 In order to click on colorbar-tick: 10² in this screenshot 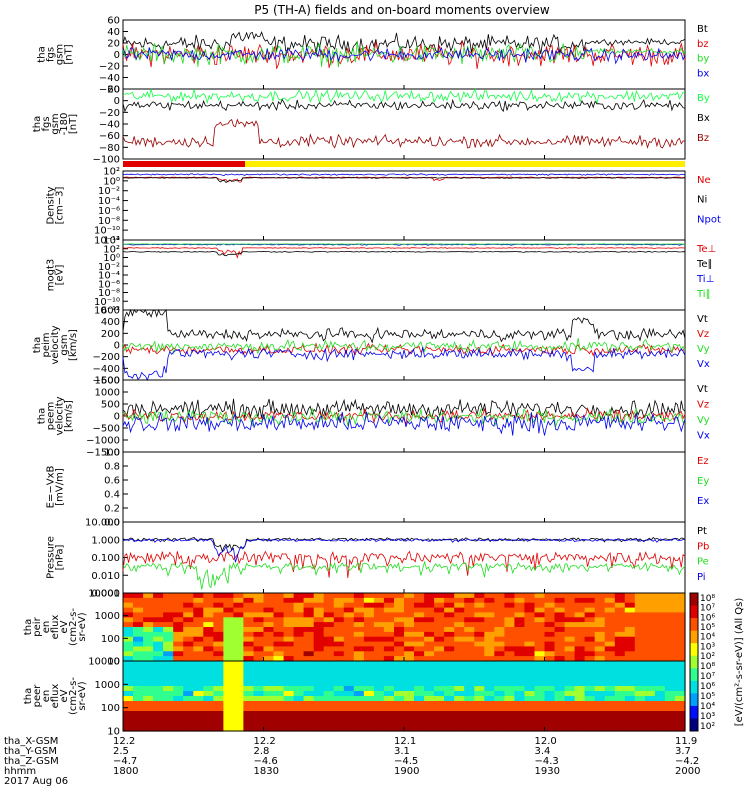, I will do `click(707, 727)`.